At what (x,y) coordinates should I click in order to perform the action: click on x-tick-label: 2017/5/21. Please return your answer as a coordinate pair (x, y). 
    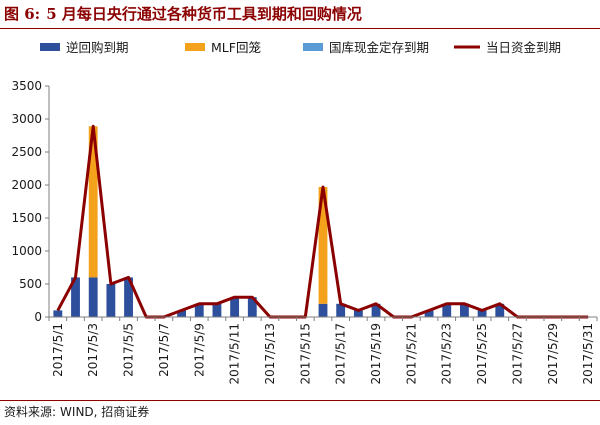
    Looking at the image, I should click on (411, 354).